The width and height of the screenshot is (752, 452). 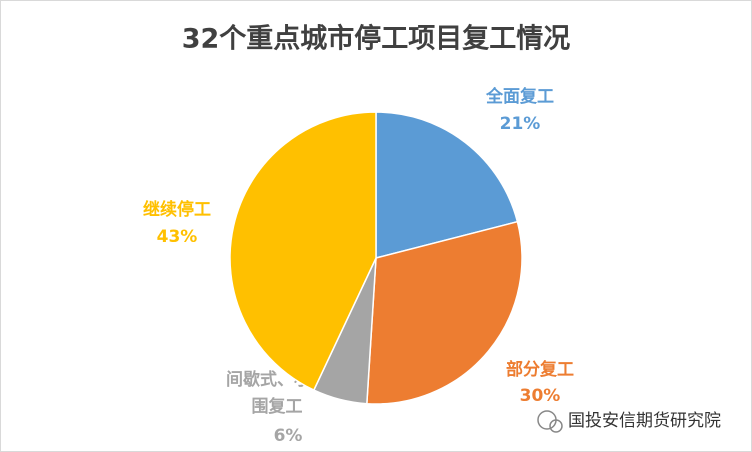 What do you see at coordinates (540, 396) in the screenshot?
I see `value-label: 30%` at bounding box center [540, 396].